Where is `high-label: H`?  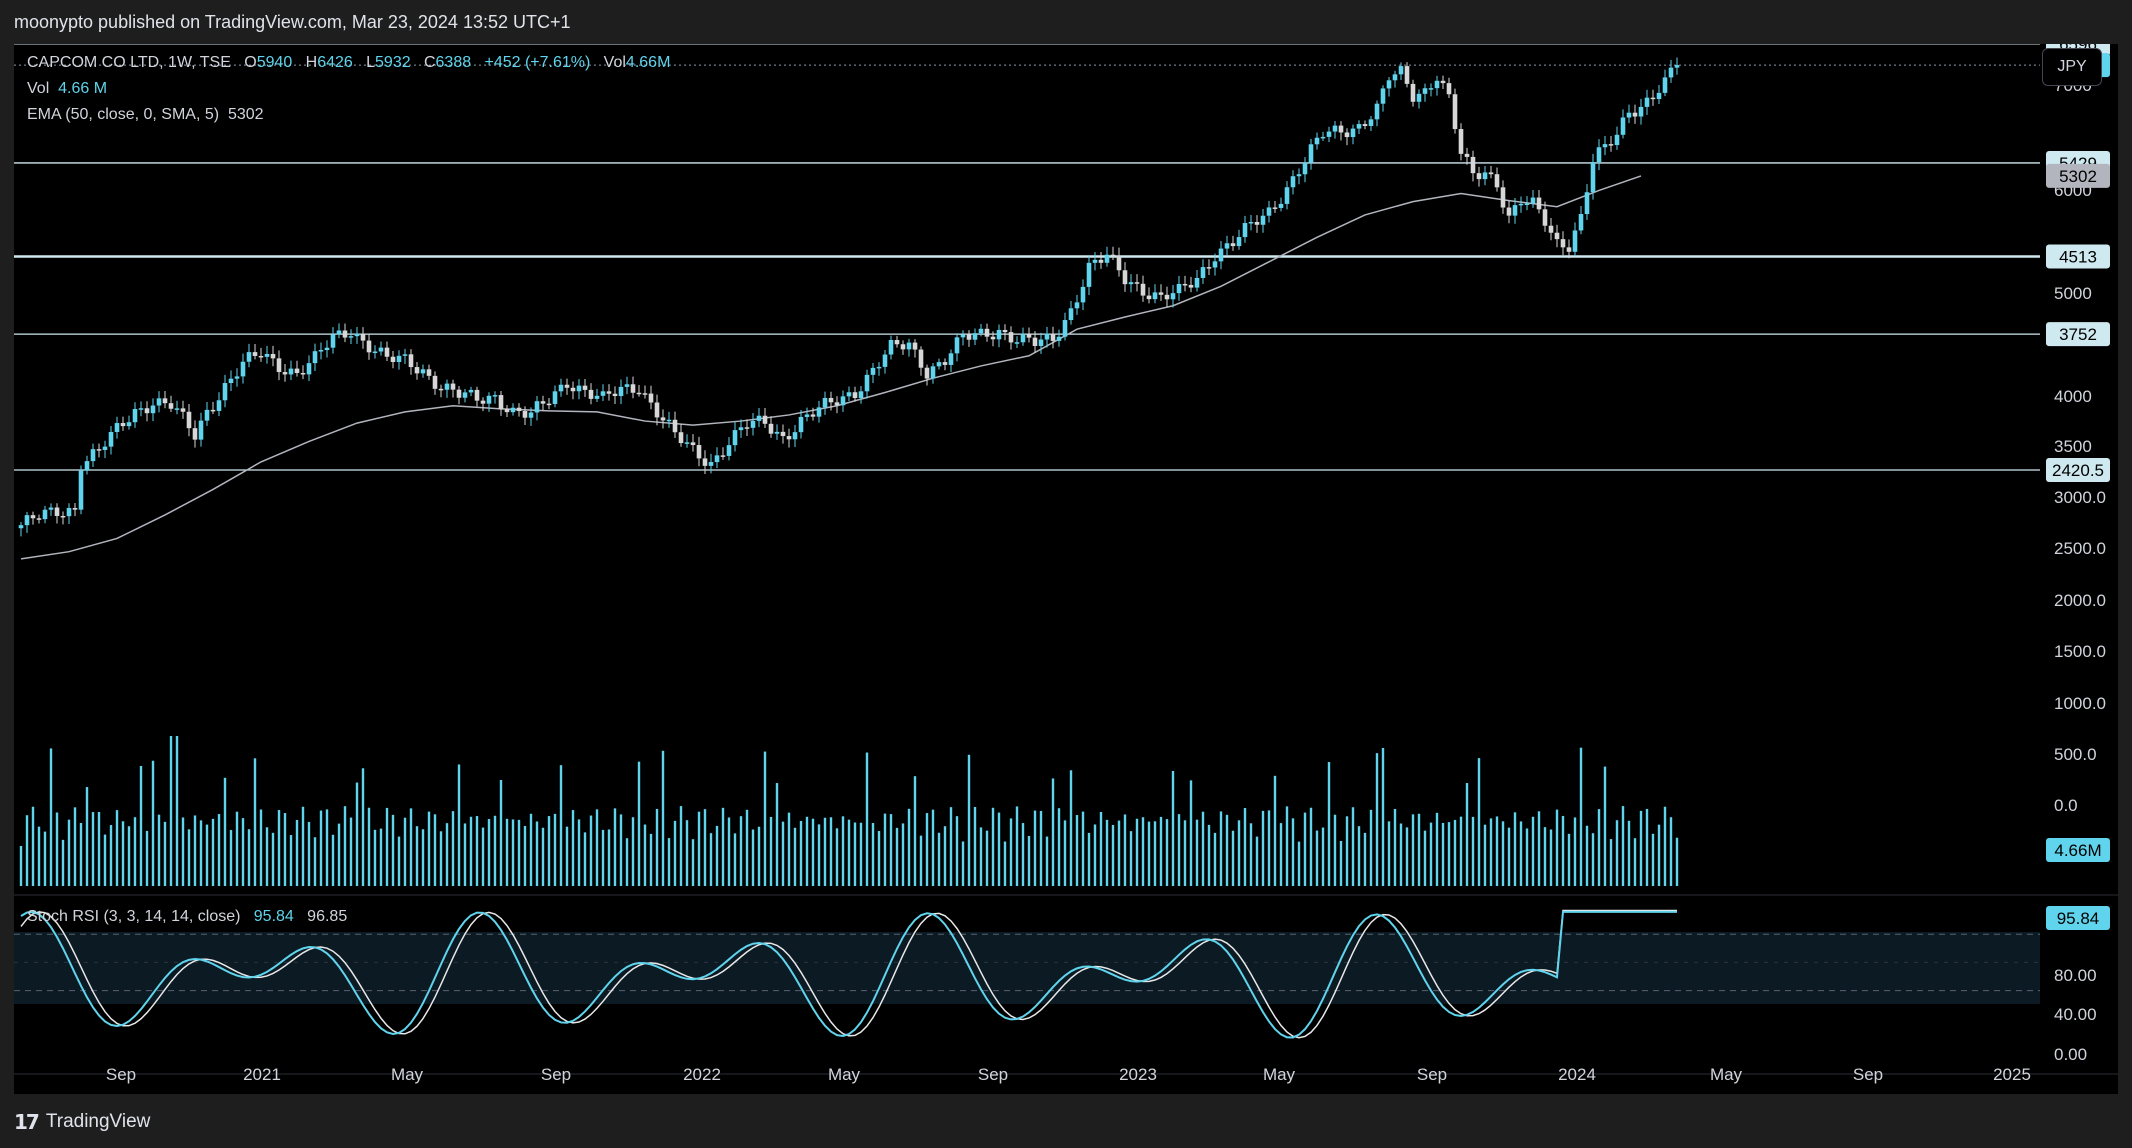
high-label: H is located at coordinates (311, 62).